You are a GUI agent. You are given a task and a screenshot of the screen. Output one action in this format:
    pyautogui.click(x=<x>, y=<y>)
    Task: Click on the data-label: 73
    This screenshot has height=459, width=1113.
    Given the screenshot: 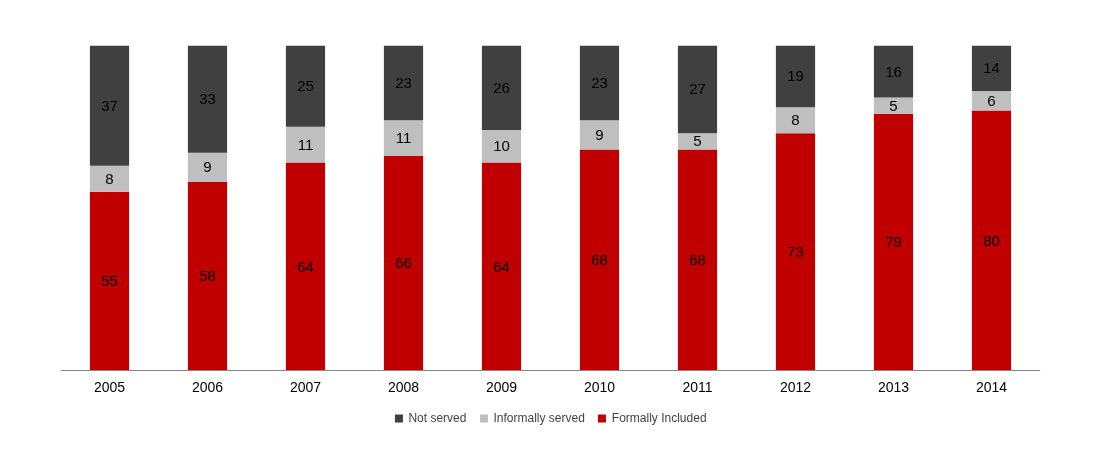 What is the action you would take?
    pyautogui.click(x=795, y=251)
    